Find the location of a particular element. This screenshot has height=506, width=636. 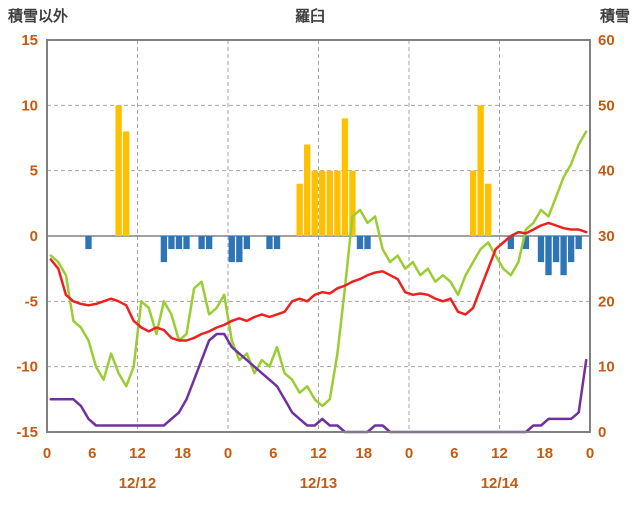

right-axis-title: 積雪 is located at coordinates (614, 16).